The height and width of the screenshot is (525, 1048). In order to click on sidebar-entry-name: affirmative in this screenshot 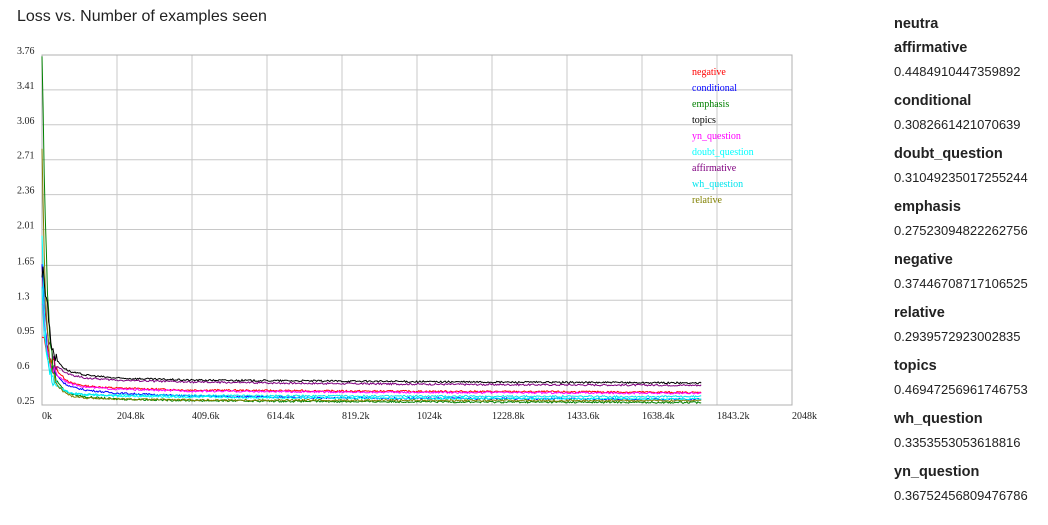, I will do `click(931, 48)`.